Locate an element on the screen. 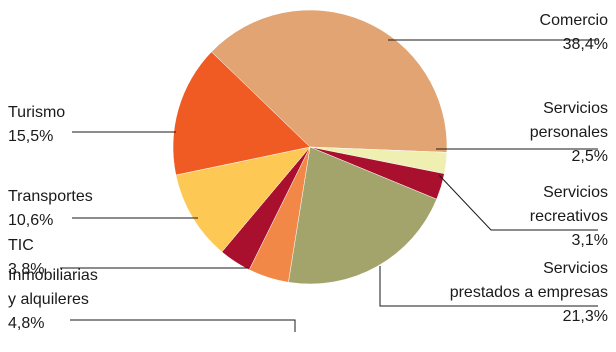  slice-value-transportes: 10,6% is located at coordinates (30, 220).